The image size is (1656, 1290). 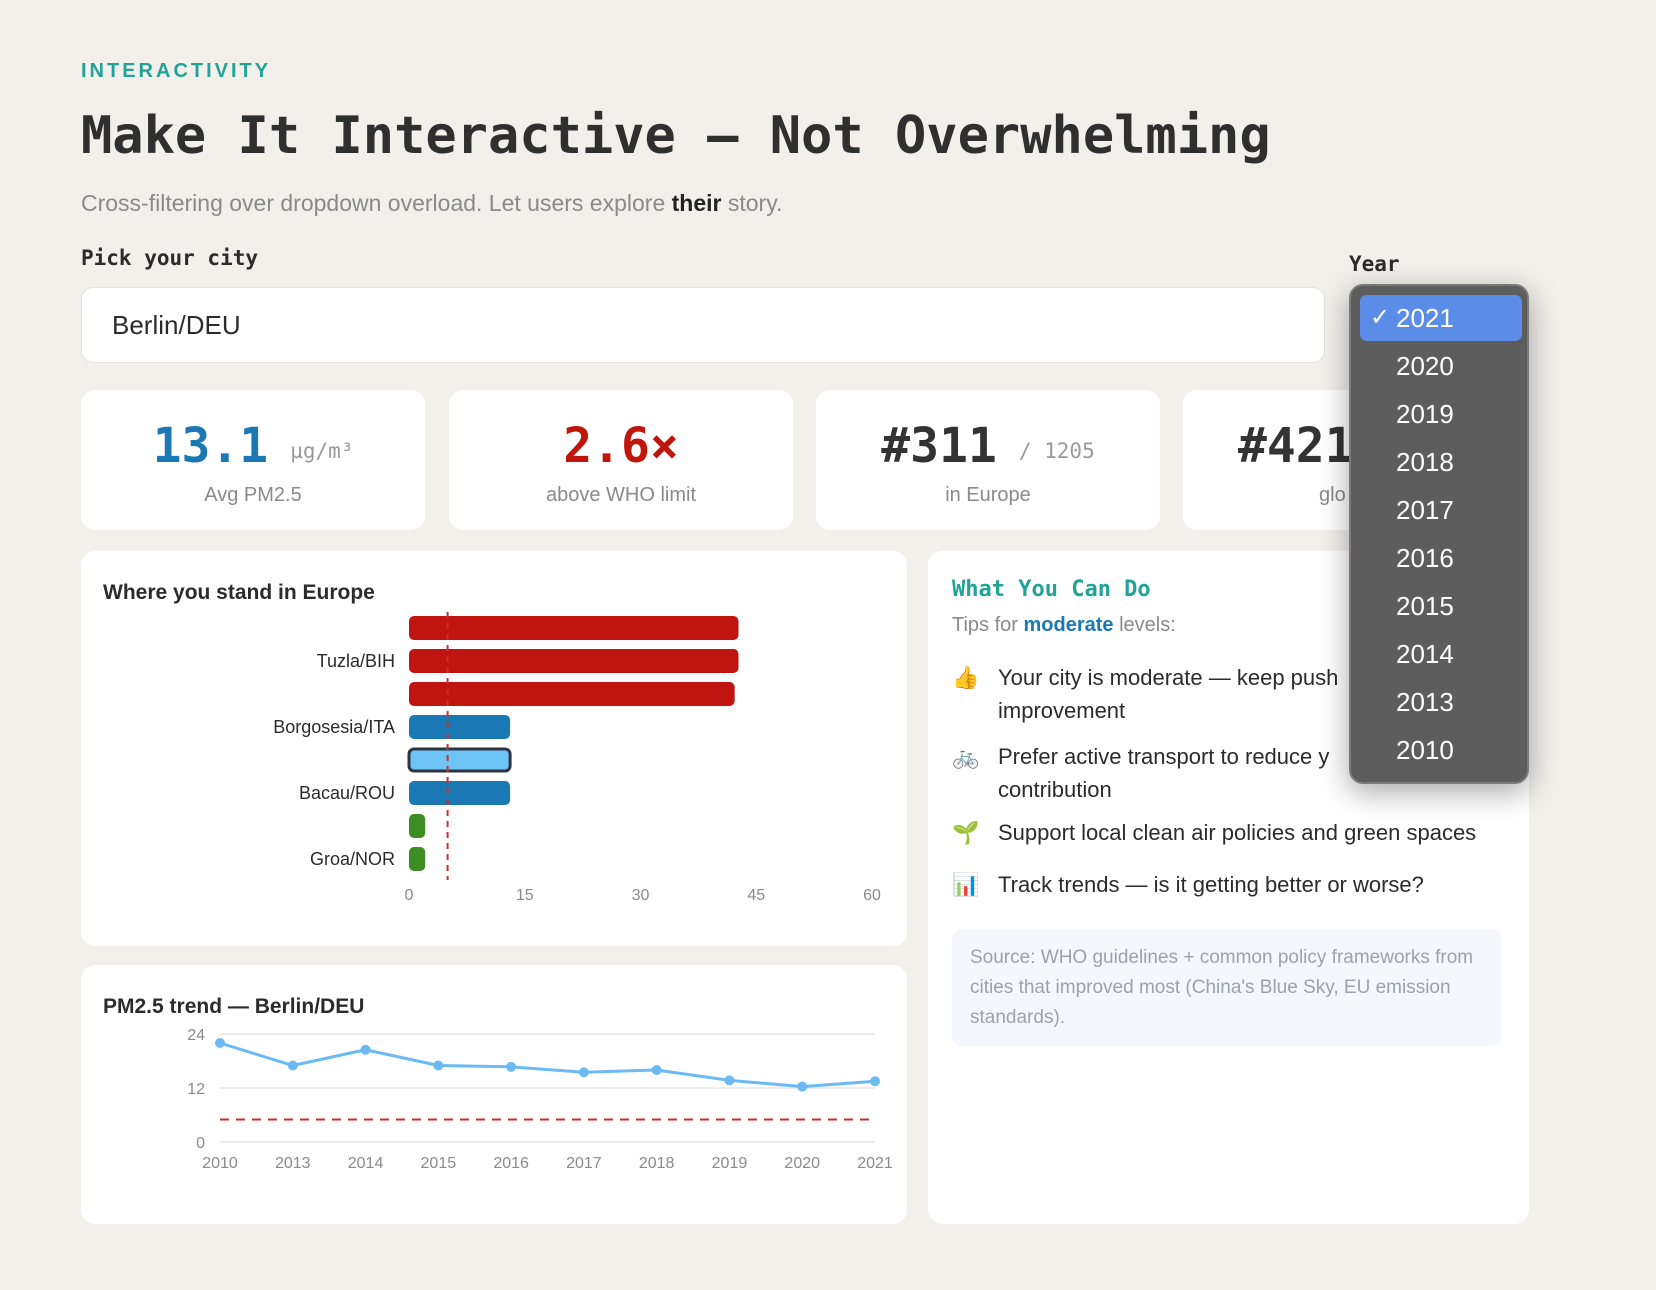 What do you see at coordinates (641, 895) in the screenshot?
I see `x-tick-label: 30` at bounding box center [641, 895].